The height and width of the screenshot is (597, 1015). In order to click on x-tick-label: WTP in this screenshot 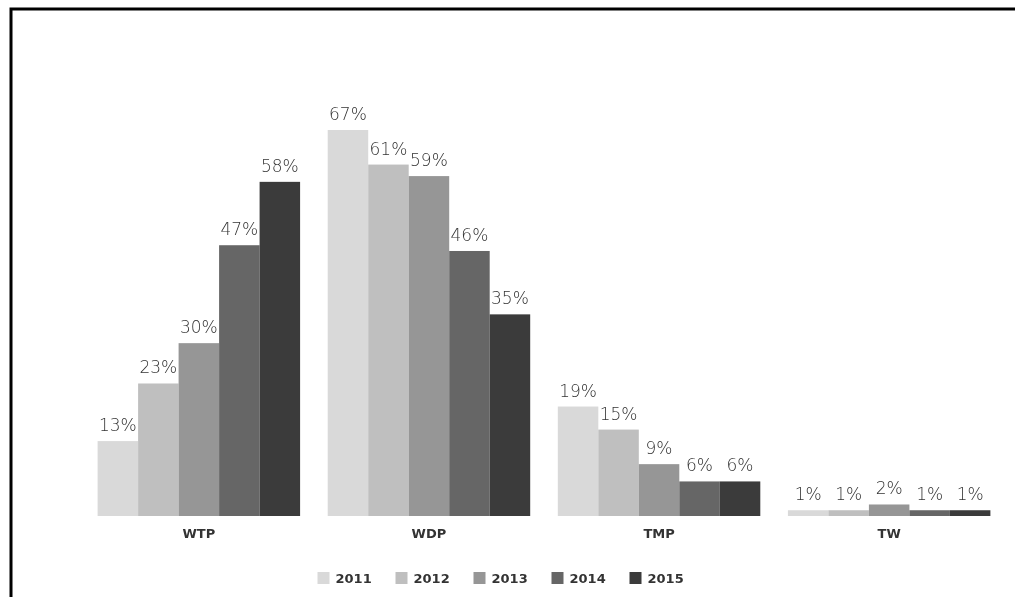, I will do `click(199, 533)`.